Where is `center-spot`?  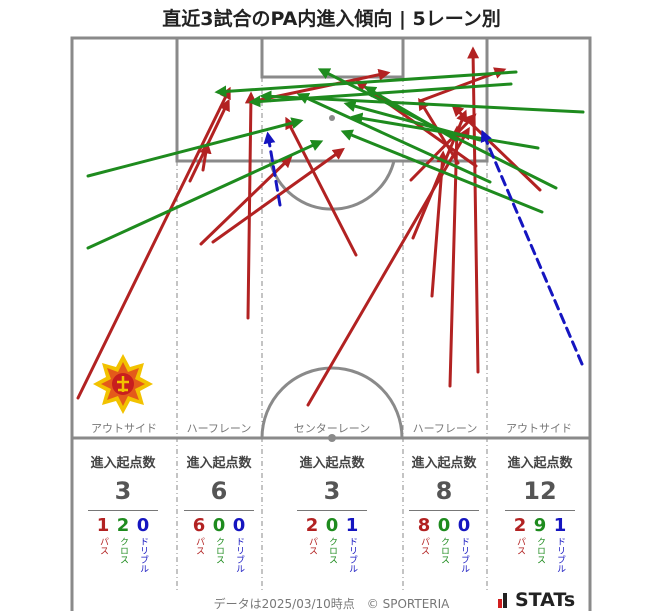 center-spot is located at coordinates (332, 438).